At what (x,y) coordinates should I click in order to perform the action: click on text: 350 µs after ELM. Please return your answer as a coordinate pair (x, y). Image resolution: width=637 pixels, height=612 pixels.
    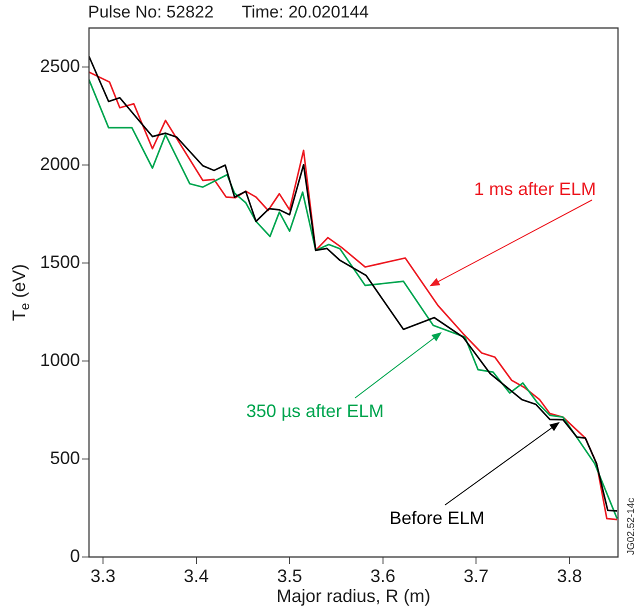
    Looking at the image, I should click on (315, 410).